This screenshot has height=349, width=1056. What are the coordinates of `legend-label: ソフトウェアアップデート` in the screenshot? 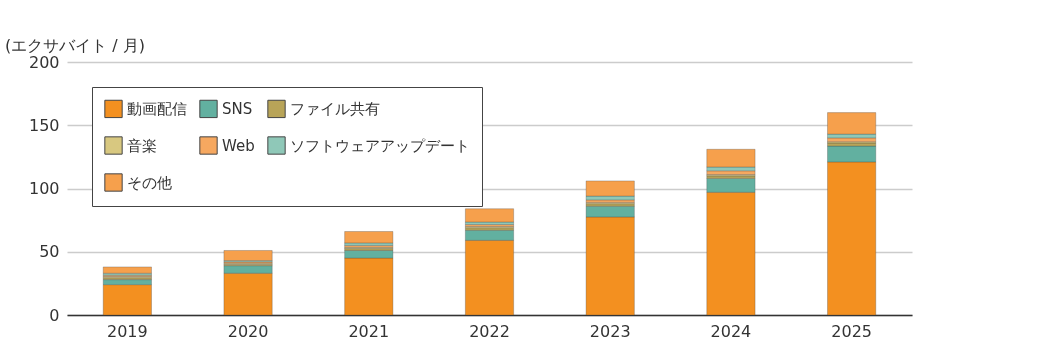 It's located at (380, 145).